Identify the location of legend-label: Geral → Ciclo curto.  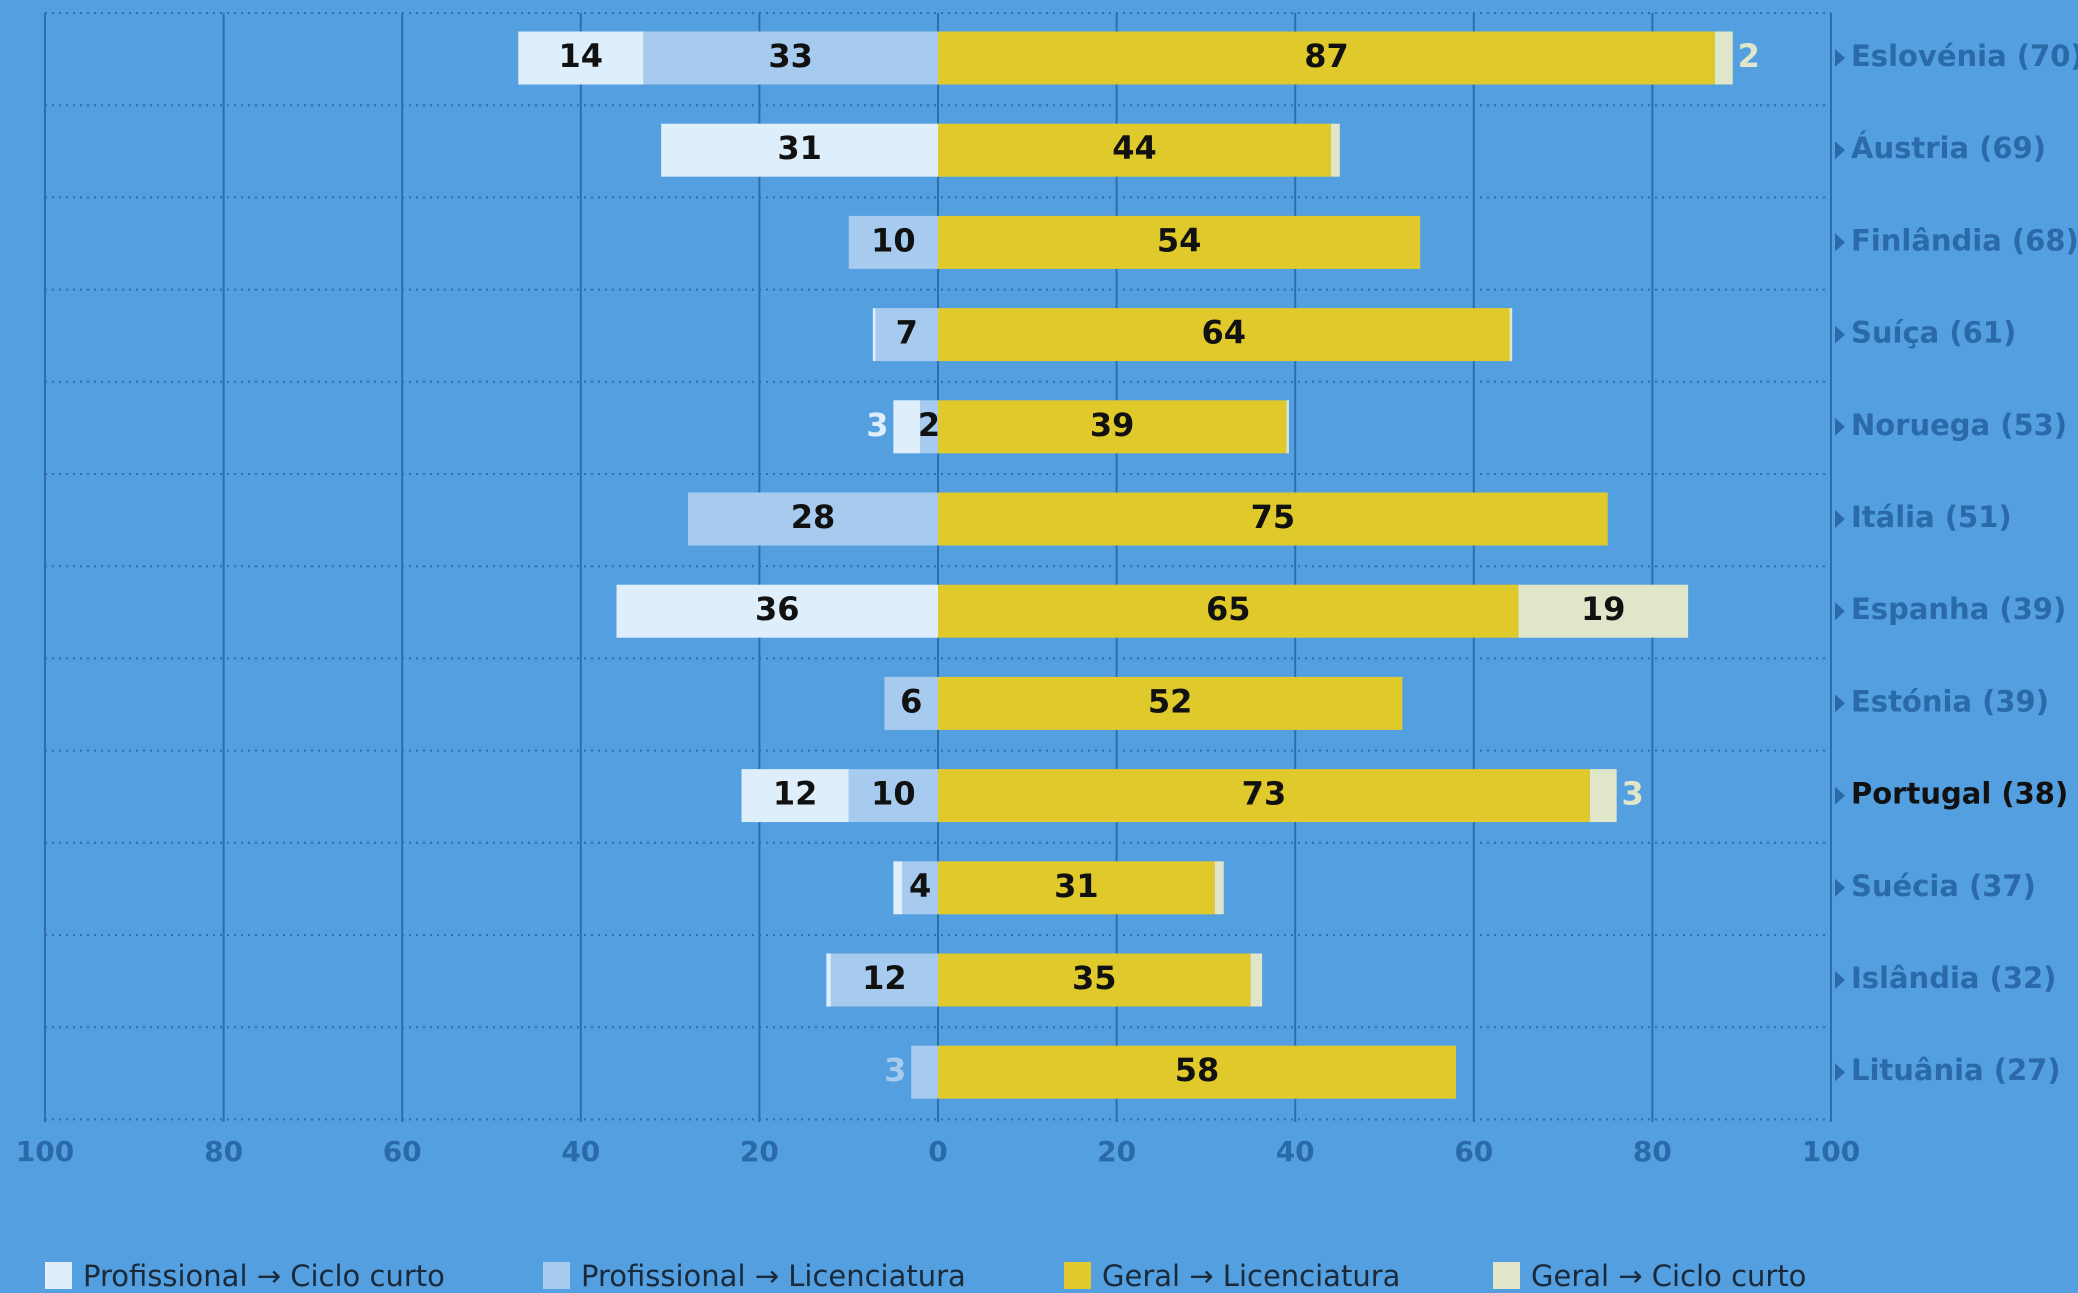
(1668, 1276).